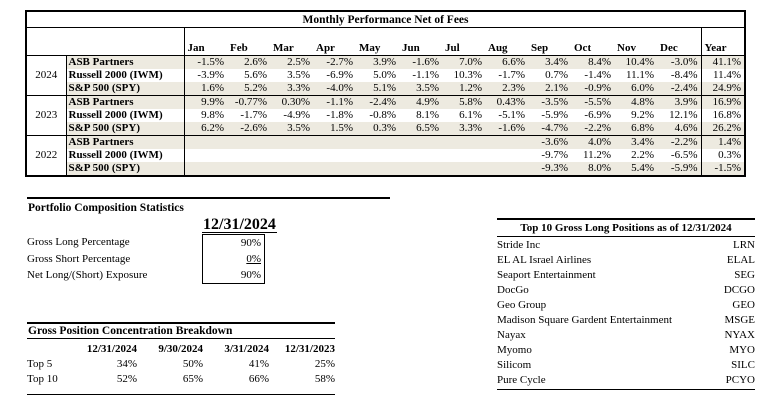 The image size is (764, 404). Describe the element at coordinates (744, 245) in the screenshot. I see `position-ticker: LRN` at that location.